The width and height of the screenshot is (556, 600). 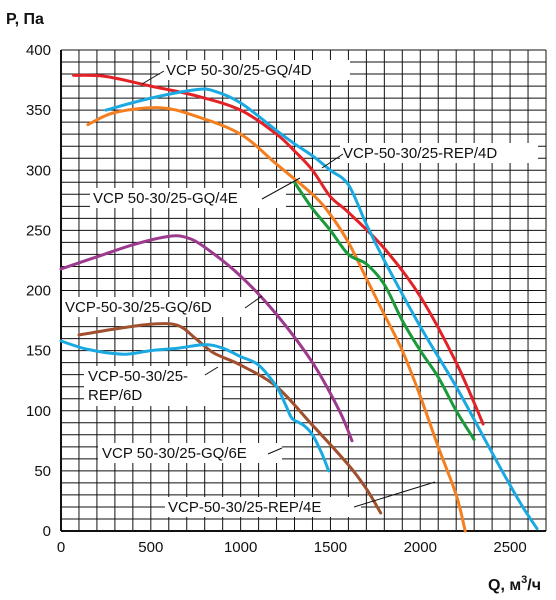 I want to click on annotation-rep6d-line2: REP/6D, so click(x=115, y=395).